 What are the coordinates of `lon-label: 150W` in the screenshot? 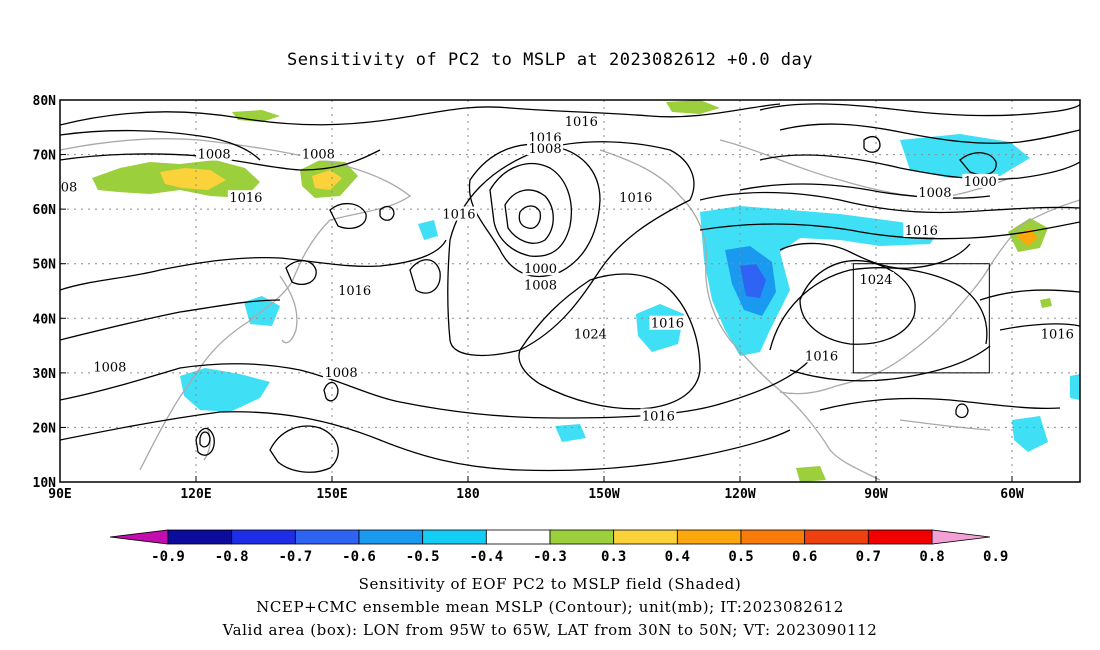 It's located at (603, 494).